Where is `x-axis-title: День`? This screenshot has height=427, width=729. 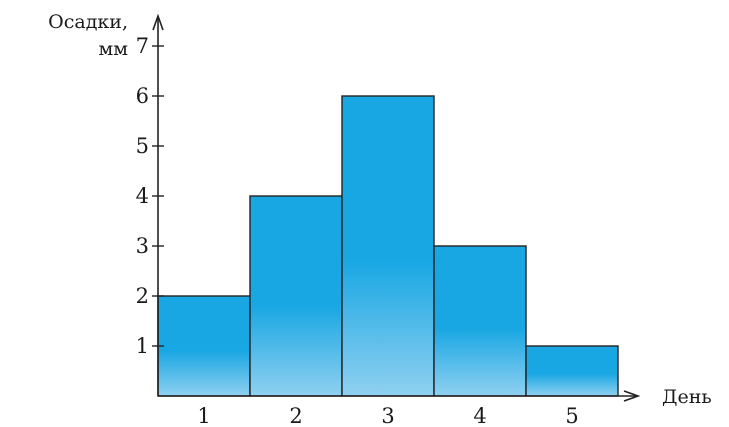
x-axis-title: День is located at coordinates (687, 397).